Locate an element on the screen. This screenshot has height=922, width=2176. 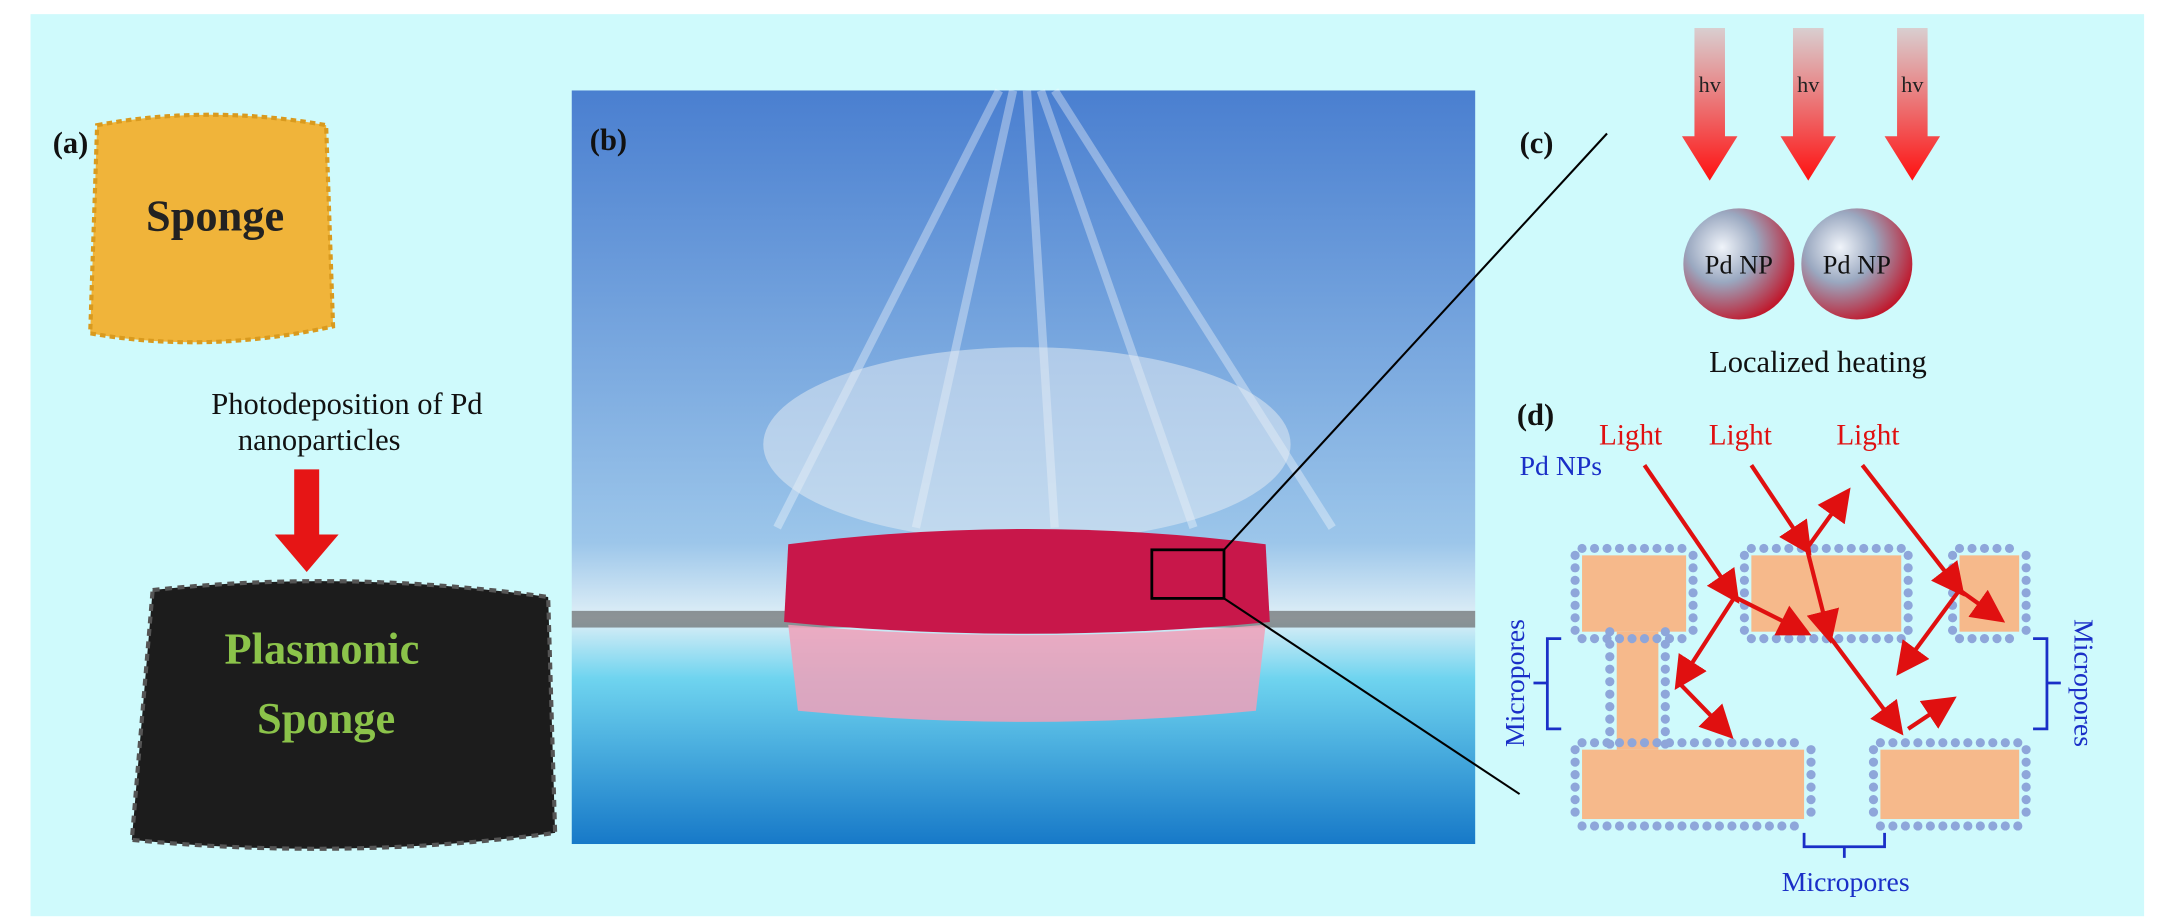
pore-wall is located at coordinates (1637, 690).